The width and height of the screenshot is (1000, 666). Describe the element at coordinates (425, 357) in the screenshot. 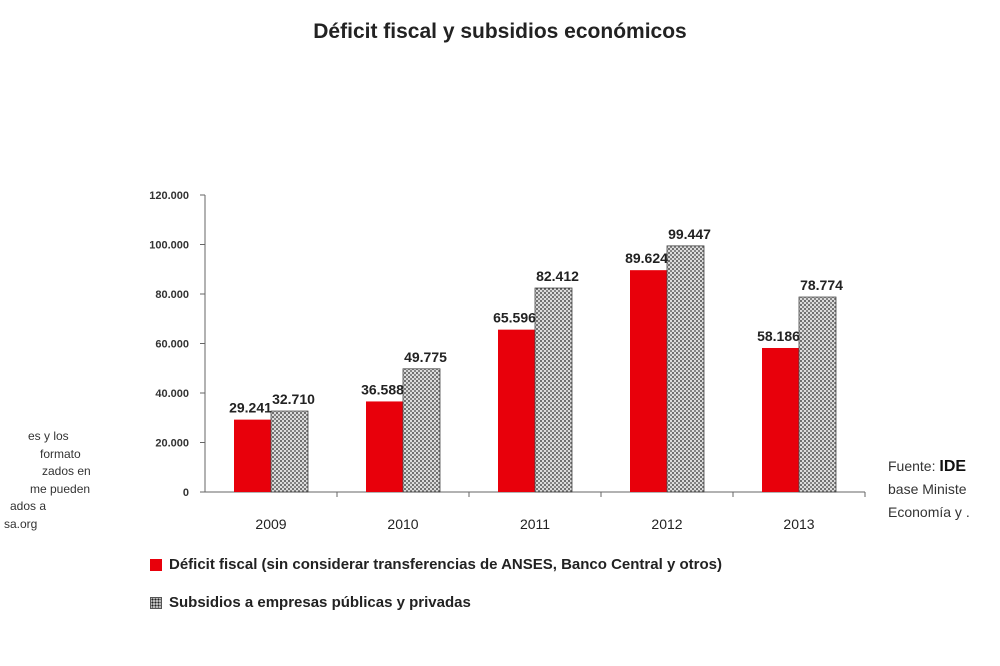

I see `data-label-subsidios: 49.775` at that location.